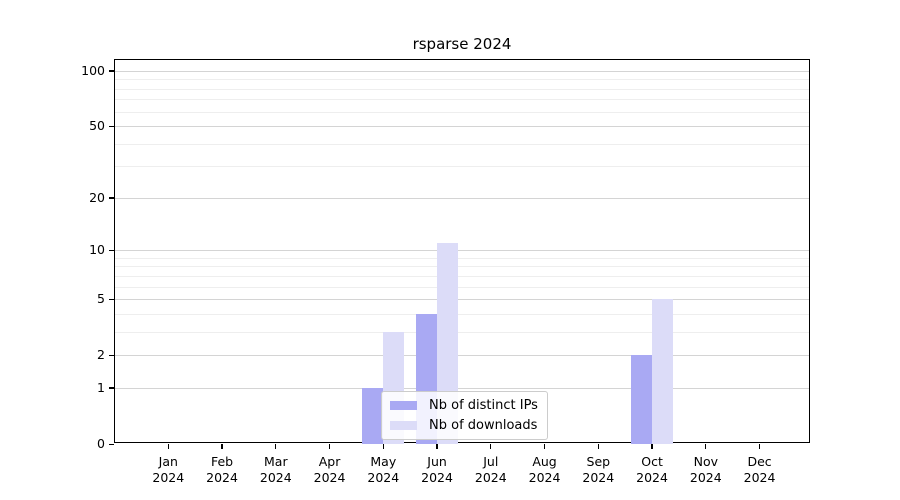 This screenshot has width=900, height=500. I want to click on x-tick-label-month: Jan, so click(168, 461).